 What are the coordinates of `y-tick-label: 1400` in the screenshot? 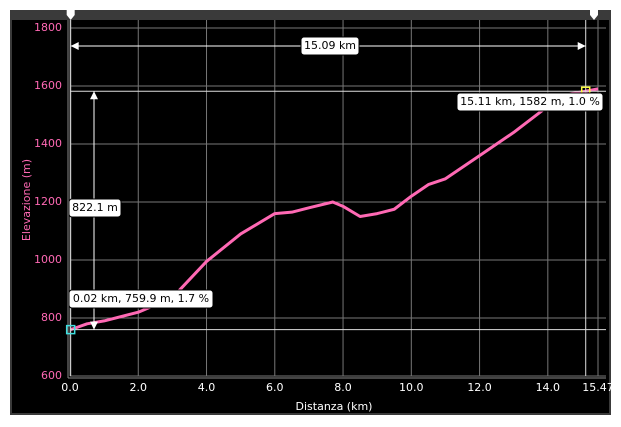 It's located at (48, 143).